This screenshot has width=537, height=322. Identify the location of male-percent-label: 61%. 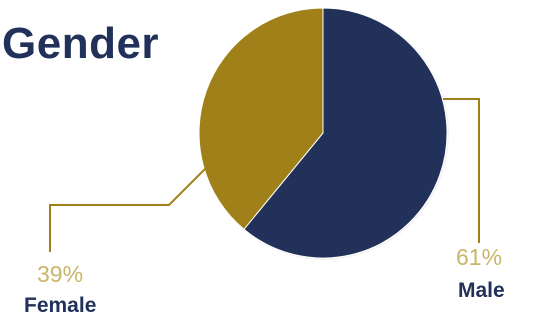
(479, 257).